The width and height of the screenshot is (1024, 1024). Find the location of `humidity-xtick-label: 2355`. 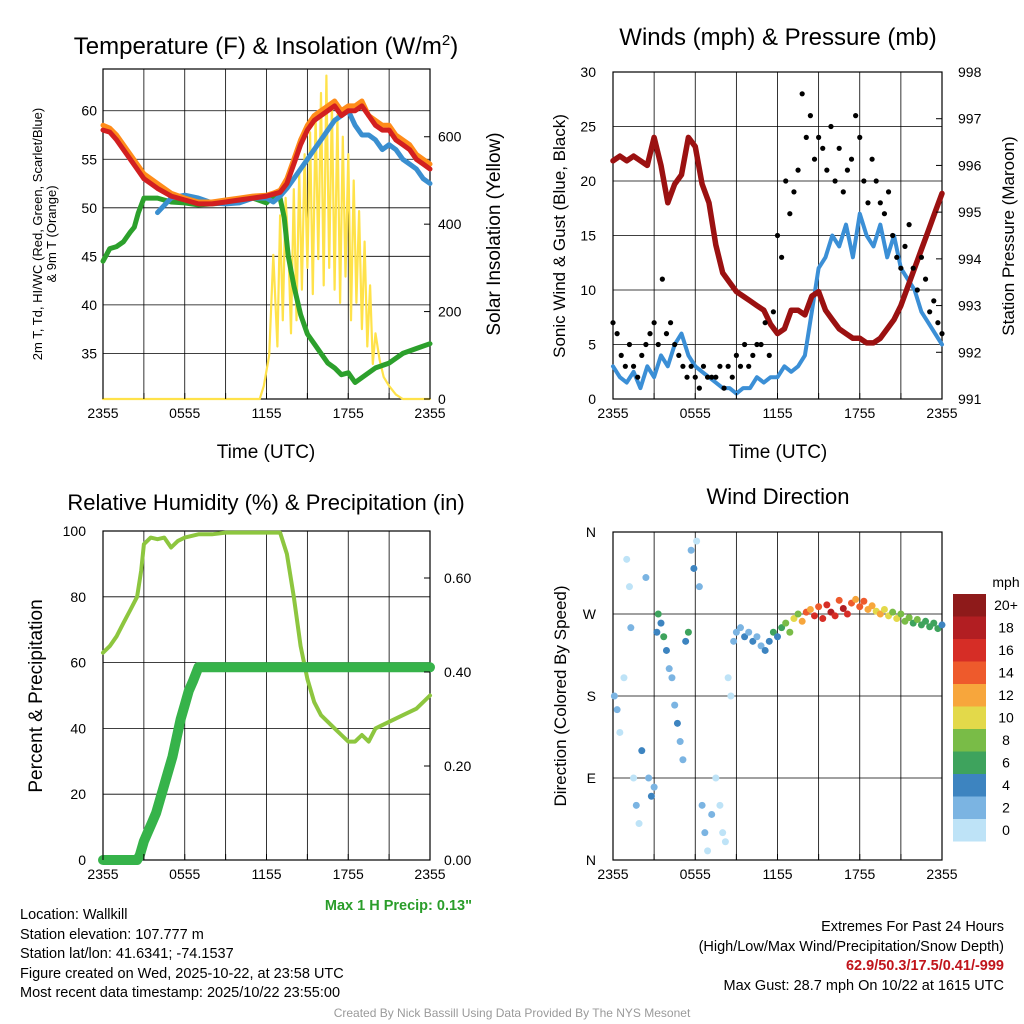

humidity-xtick-label: 2355 is located at coordinates (429, 874).